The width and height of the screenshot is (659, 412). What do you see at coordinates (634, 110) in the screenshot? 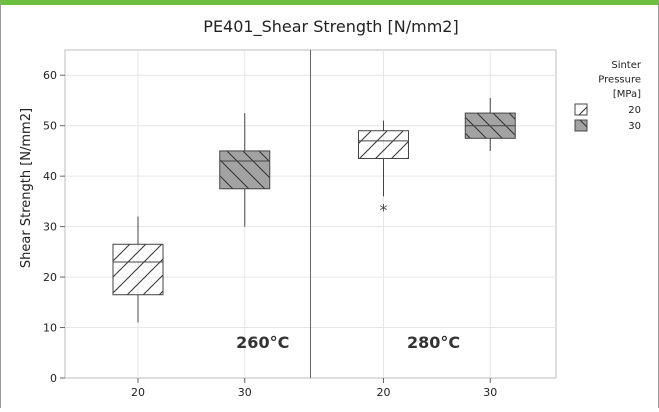
I see `legend-label: 20` at bounding box center [634, 110].